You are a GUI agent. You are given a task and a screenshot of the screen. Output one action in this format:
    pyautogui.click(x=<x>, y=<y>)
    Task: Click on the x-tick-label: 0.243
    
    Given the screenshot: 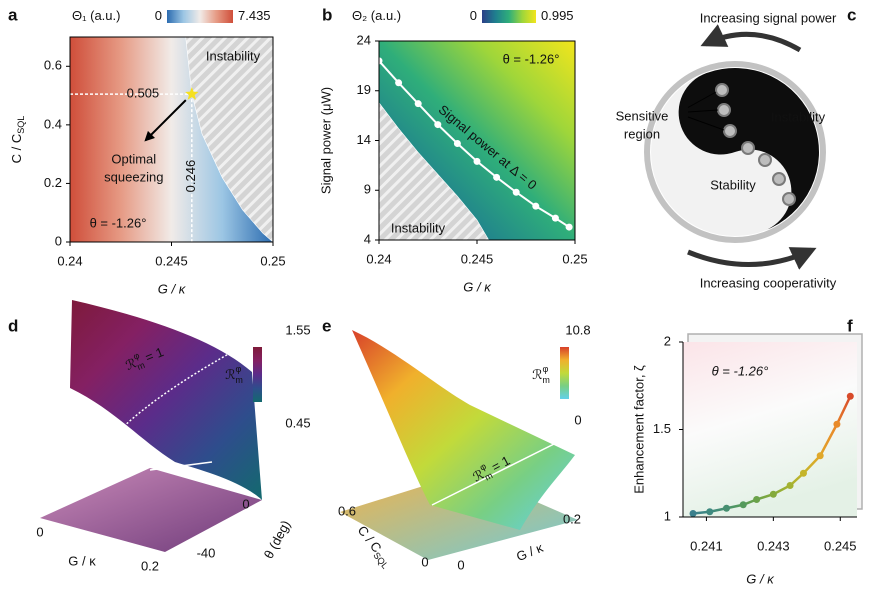 What is the action you would take?
    pyautogui.click(x=773, y=545)
    